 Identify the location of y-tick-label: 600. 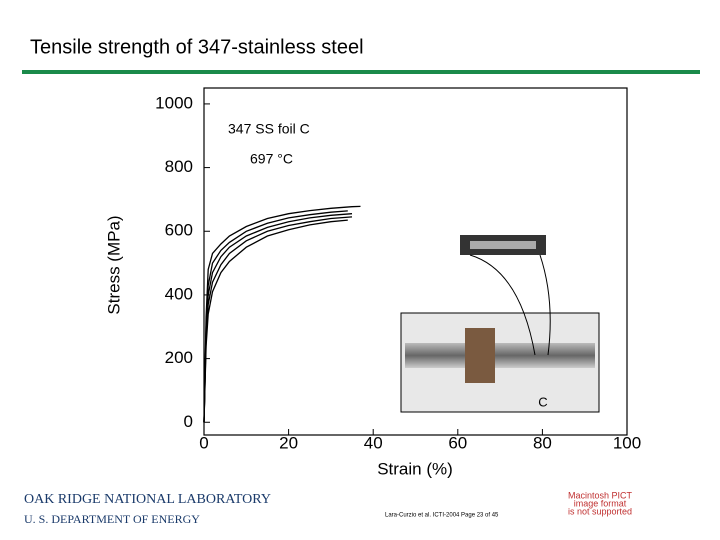
(179, 230).